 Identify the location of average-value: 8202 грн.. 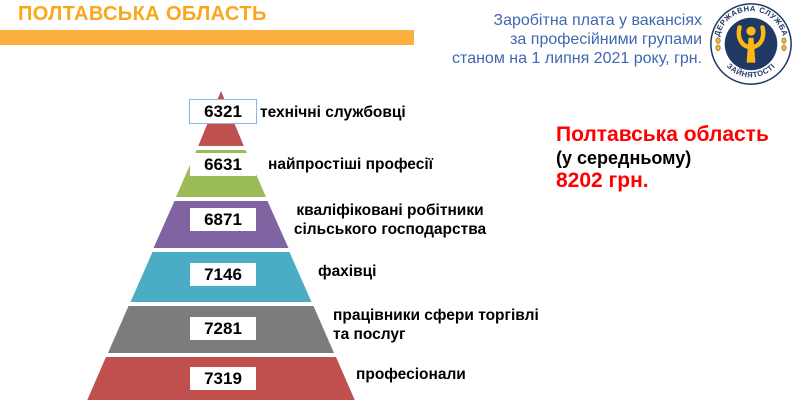
(602, 180).